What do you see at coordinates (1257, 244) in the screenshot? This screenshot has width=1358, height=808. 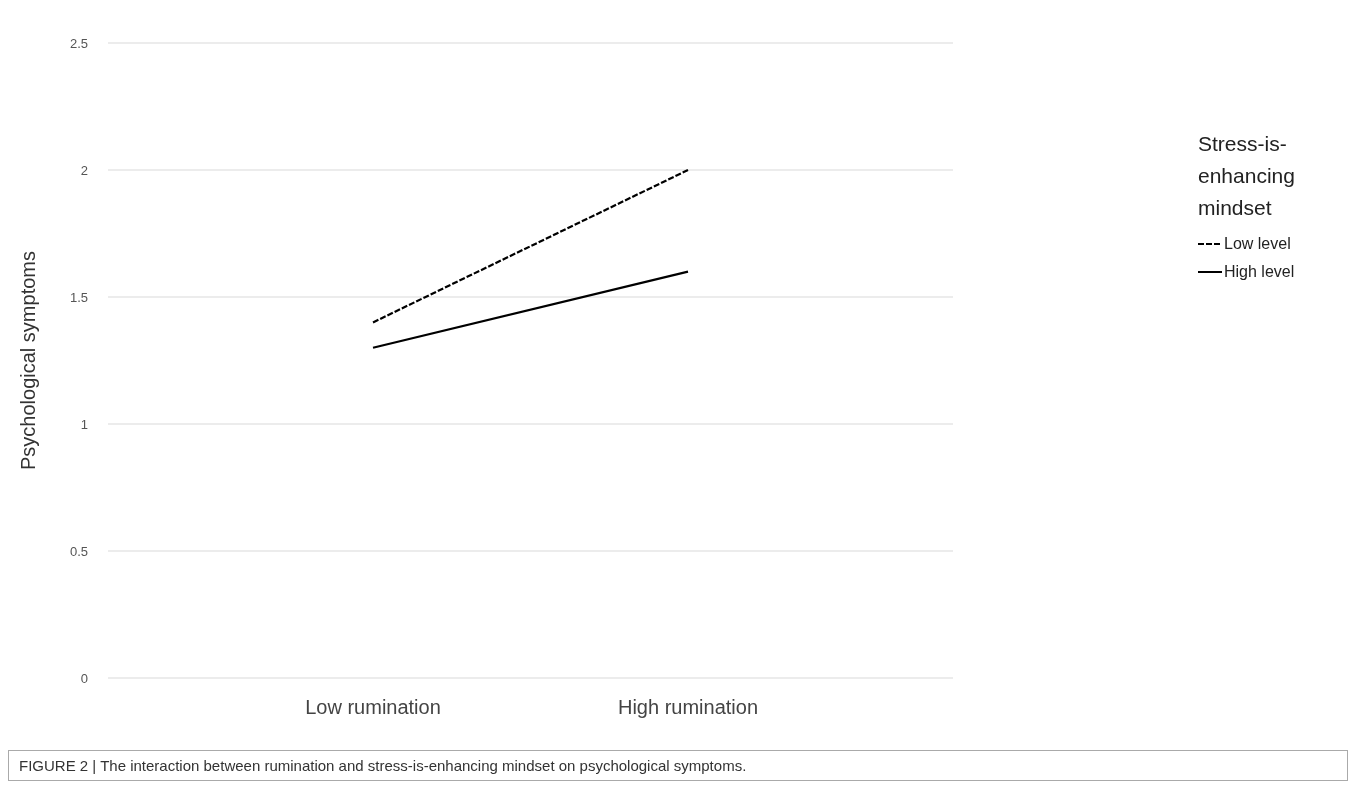 I see `legend-label: Low level` at bounding box center [1257, 244].